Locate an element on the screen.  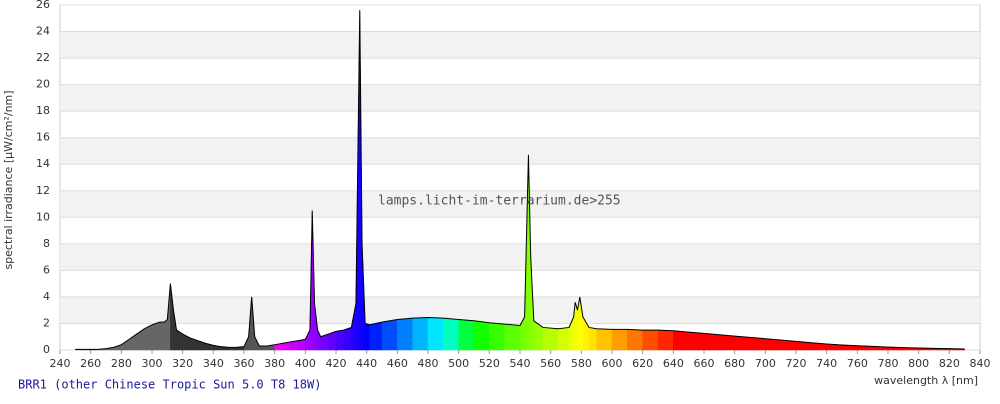
y-tick-label: 8 is located at coordinates (46, 243).